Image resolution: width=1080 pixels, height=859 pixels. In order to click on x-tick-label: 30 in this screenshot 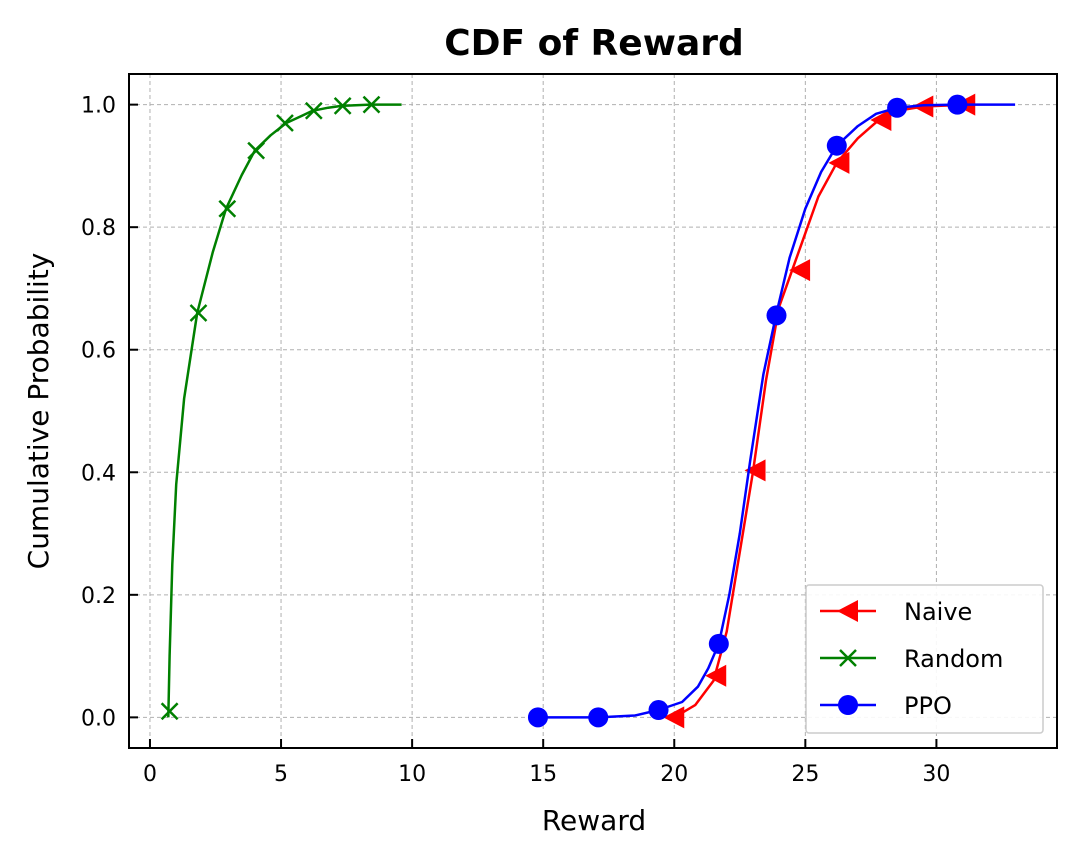, I will do `click(936, 774)`.